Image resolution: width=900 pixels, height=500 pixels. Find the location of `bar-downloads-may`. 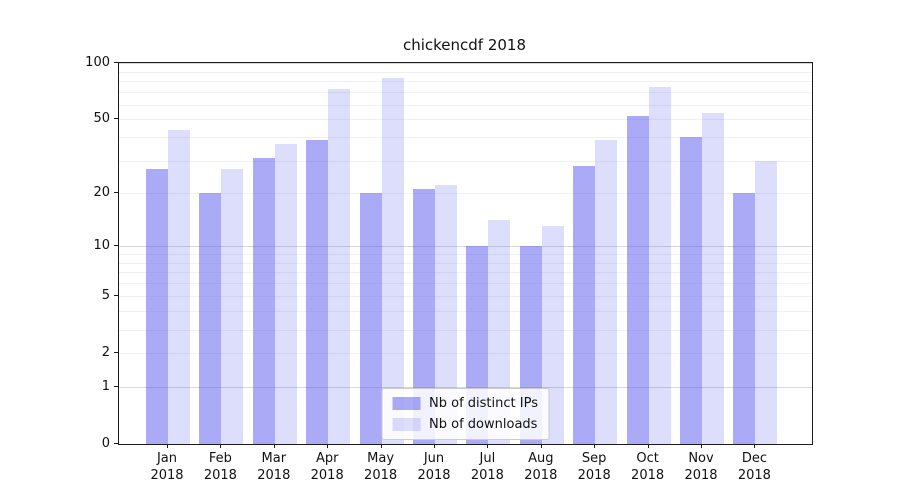

bar-downloads-may is located at coordinates (392, 261).